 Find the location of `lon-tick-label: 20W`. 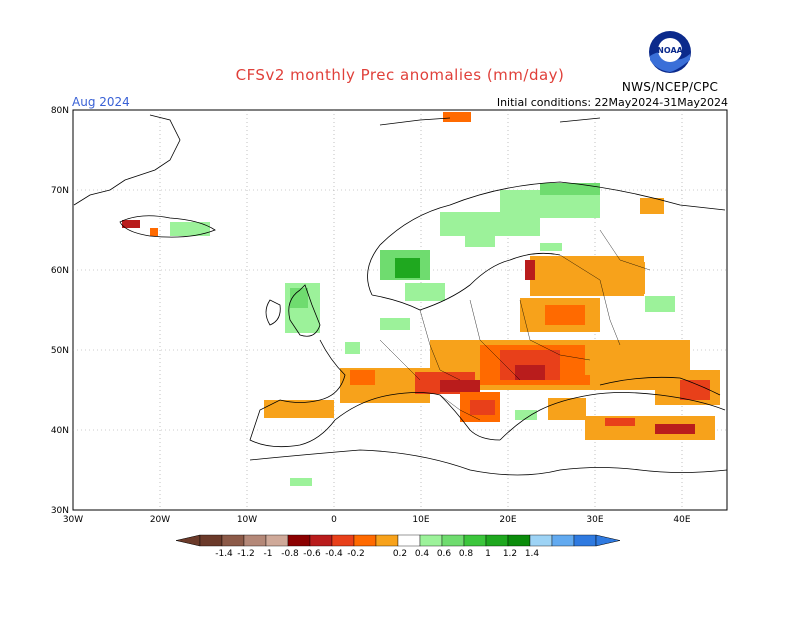

lon-tick-label: 20W is located at coordinates (160, 520).